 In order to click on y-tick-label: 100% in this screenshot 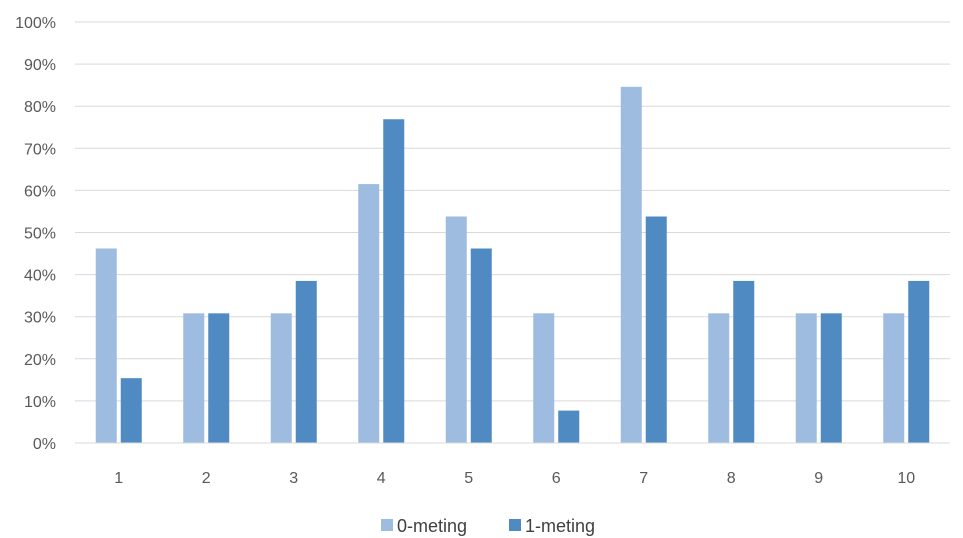, I will do `click(35, 23)`.